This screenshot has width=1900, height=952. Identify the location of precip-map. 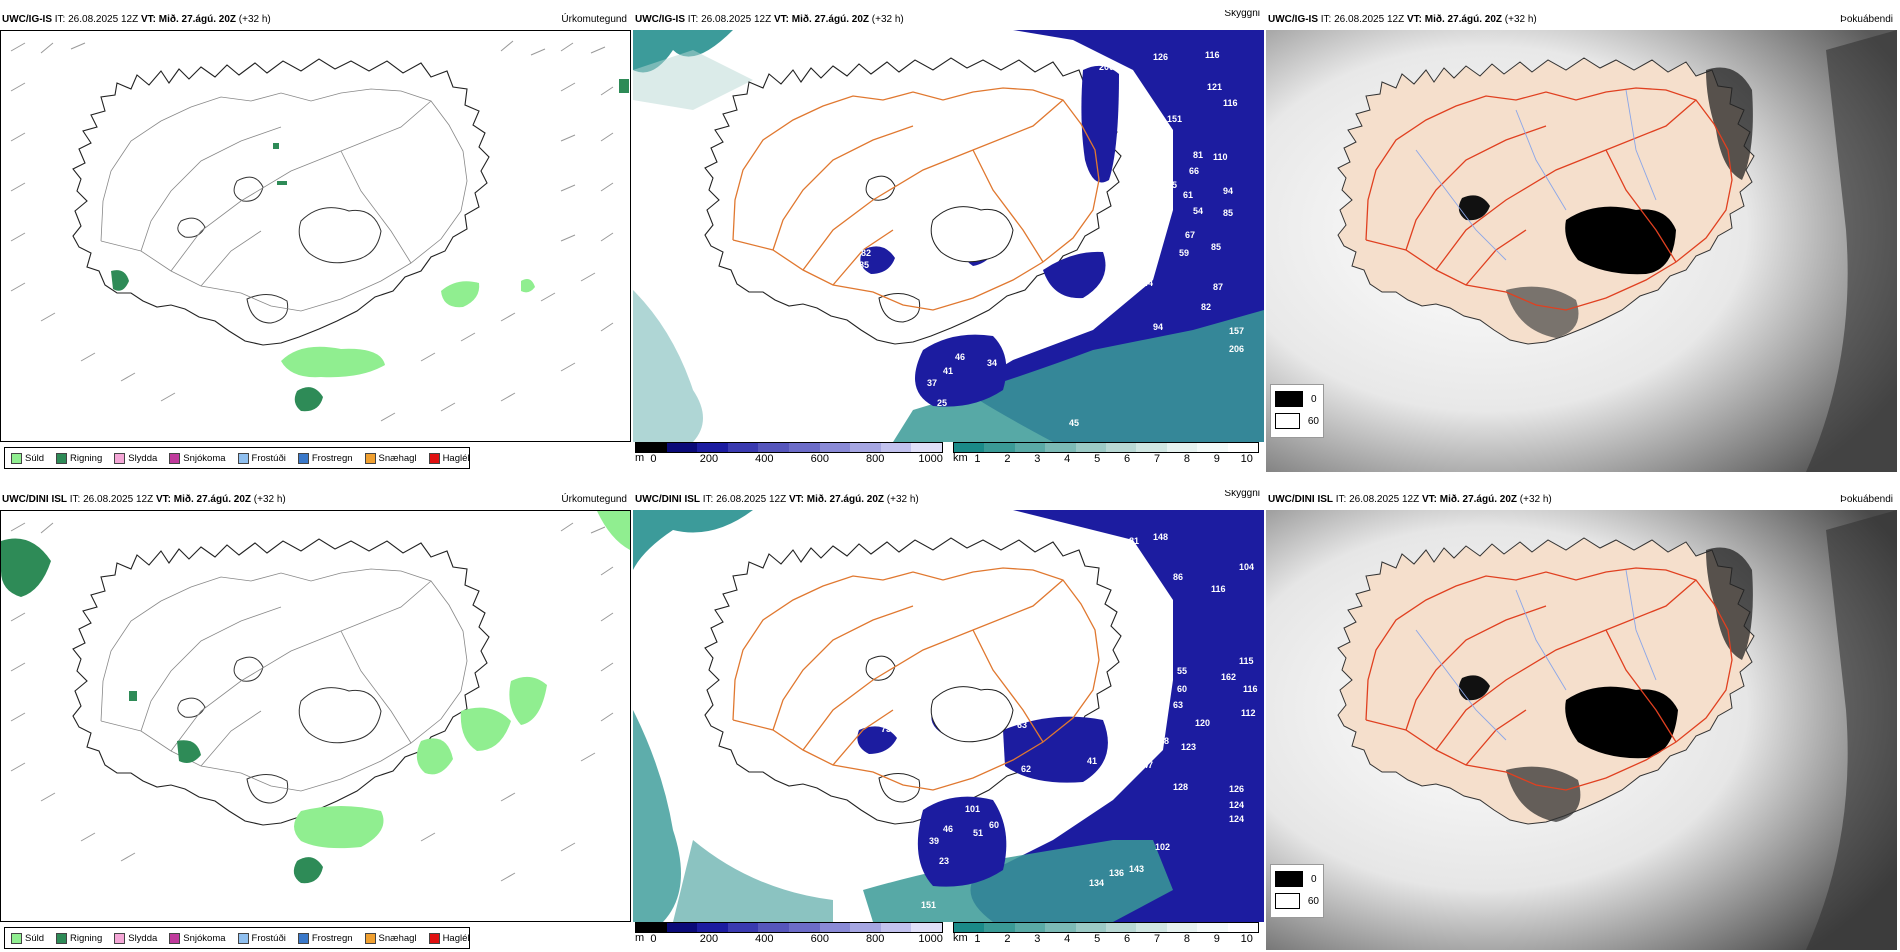
(315, 716).